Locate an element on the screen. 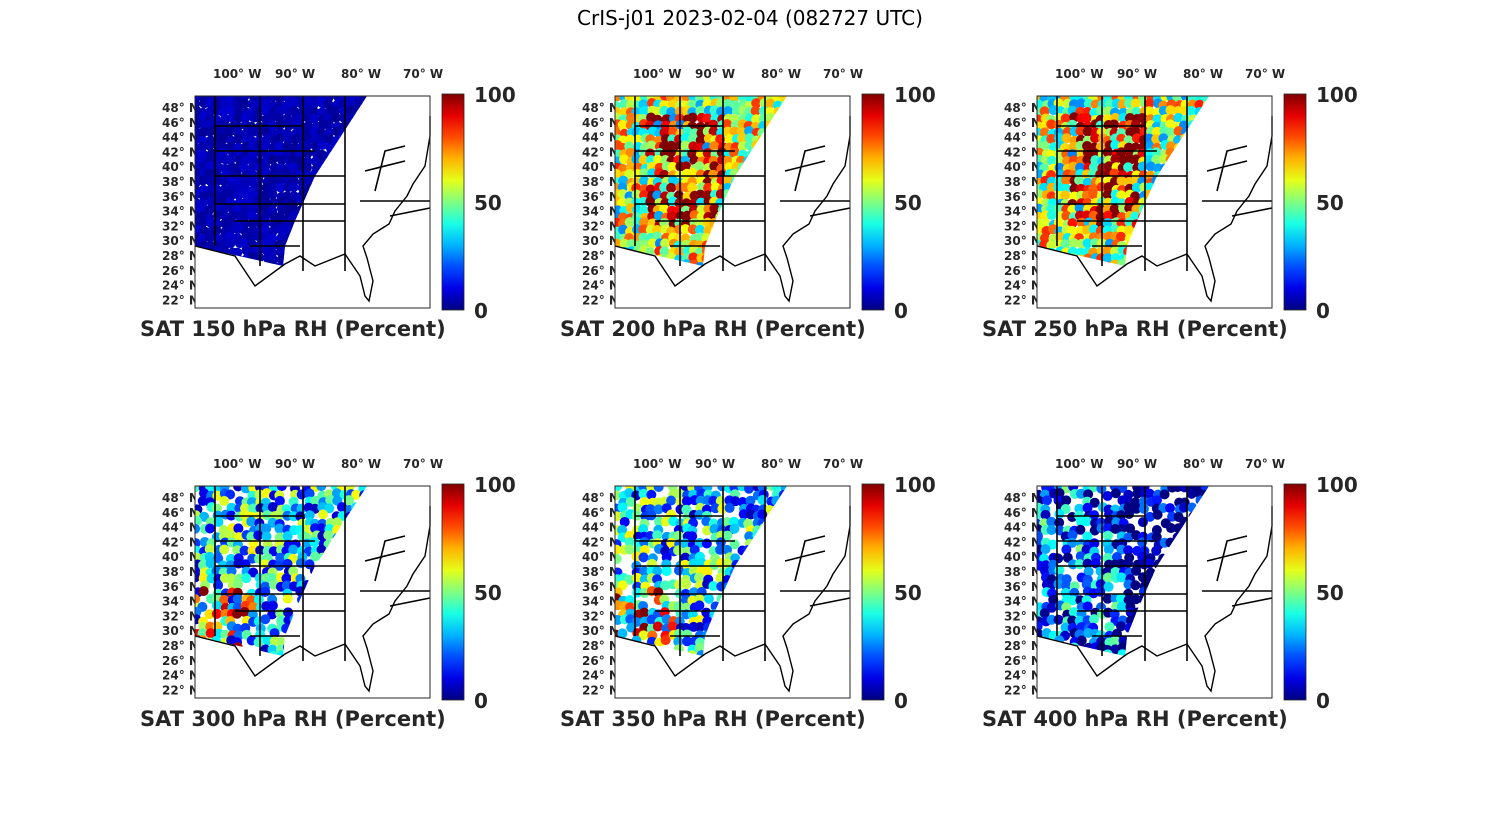 This screenshot has width=1500, height=825. lat-tick-label: 24° N is located at coordinates (600, 286).